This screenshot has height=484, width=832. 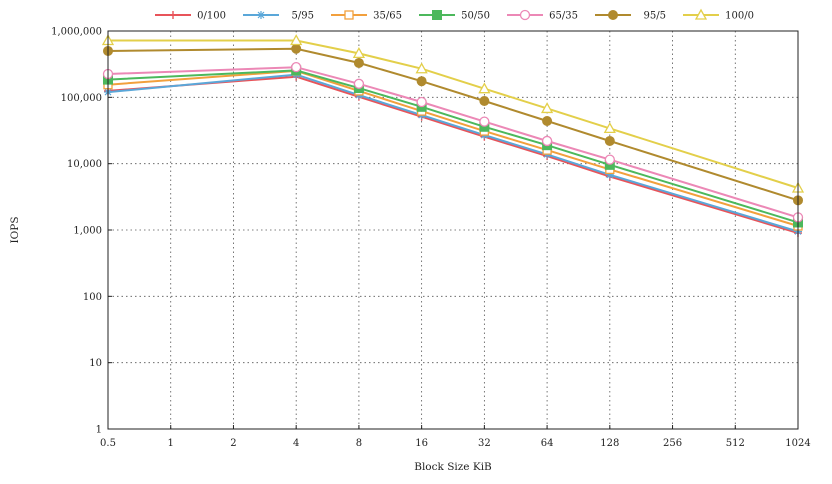 What do you see at coordinates (672, 443) in the screenshot?
I see `x-tick-label-256: 256` at bounding box center [672, 443].